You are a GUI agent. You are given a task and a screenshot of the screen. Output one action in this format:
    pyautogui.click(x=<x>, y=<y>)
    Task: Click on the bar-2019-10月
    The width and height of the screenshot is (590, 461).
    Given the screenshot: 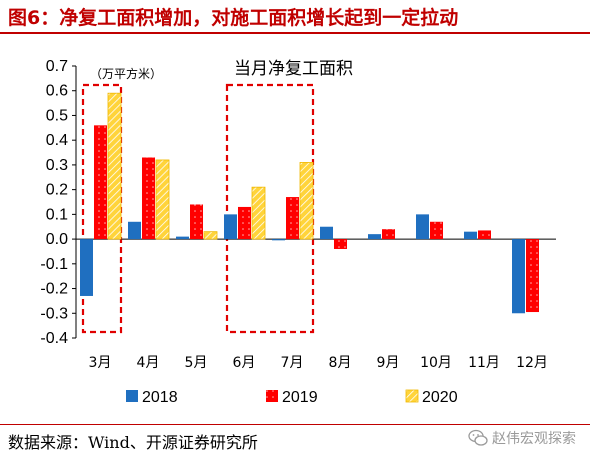 What is the action you would take?
    pyautogui.click(x=436, y=230)
    